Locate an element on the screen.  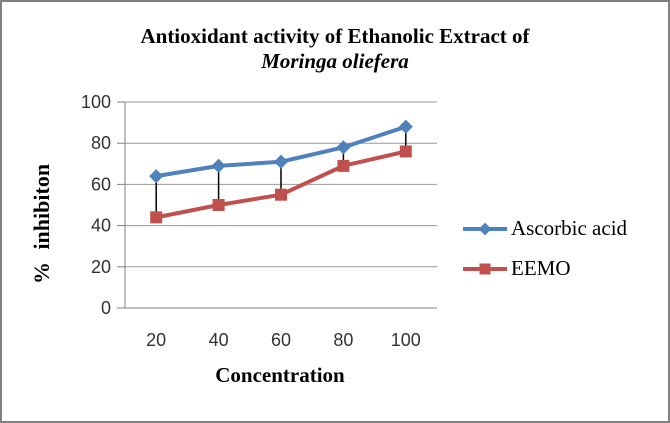
legend: Ascorbic acid EEMO is located at coordinates (544, 248).